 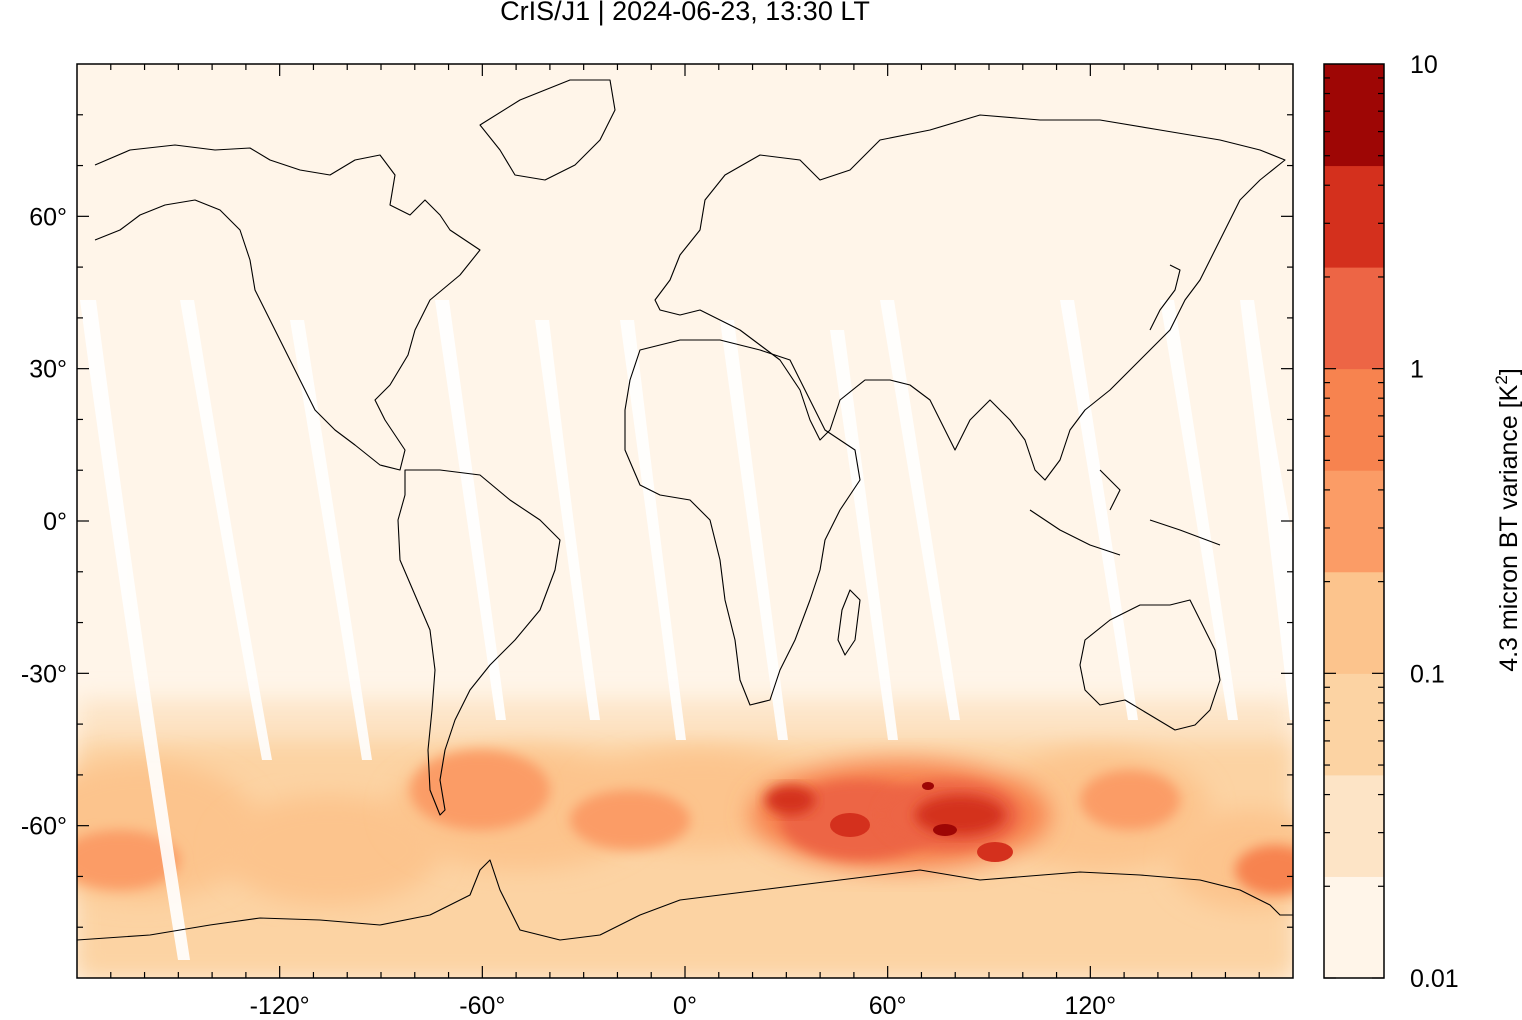 I want to click on coast-south-america, so click(x=479, y=642).